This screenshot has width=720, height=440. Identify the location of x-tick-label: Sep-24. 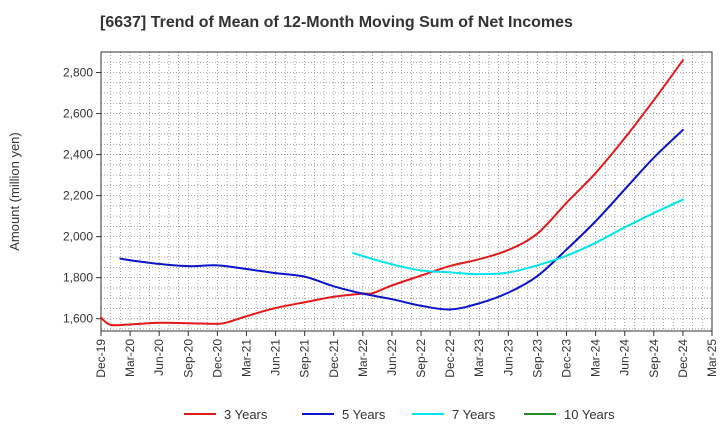
(654, 358).